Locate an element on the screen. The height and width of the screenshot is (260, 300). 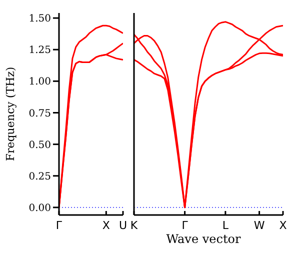
y-tick-label: 0.75 is located at coordinates (39, 114).